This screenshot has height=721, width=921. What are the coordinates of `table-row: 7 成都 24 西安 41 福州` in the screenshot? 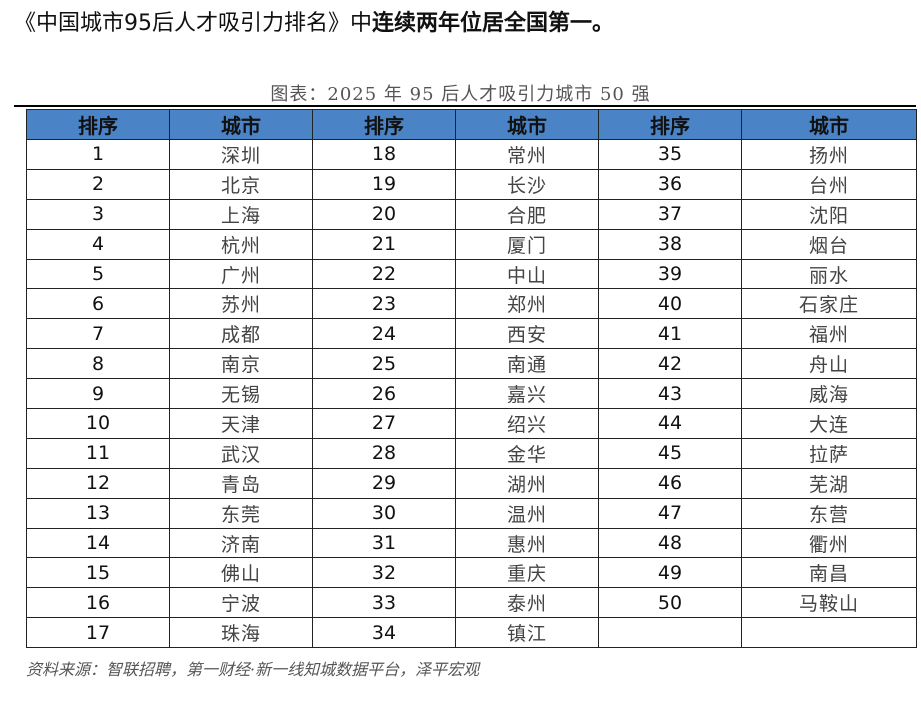 It's located at (471, 334).